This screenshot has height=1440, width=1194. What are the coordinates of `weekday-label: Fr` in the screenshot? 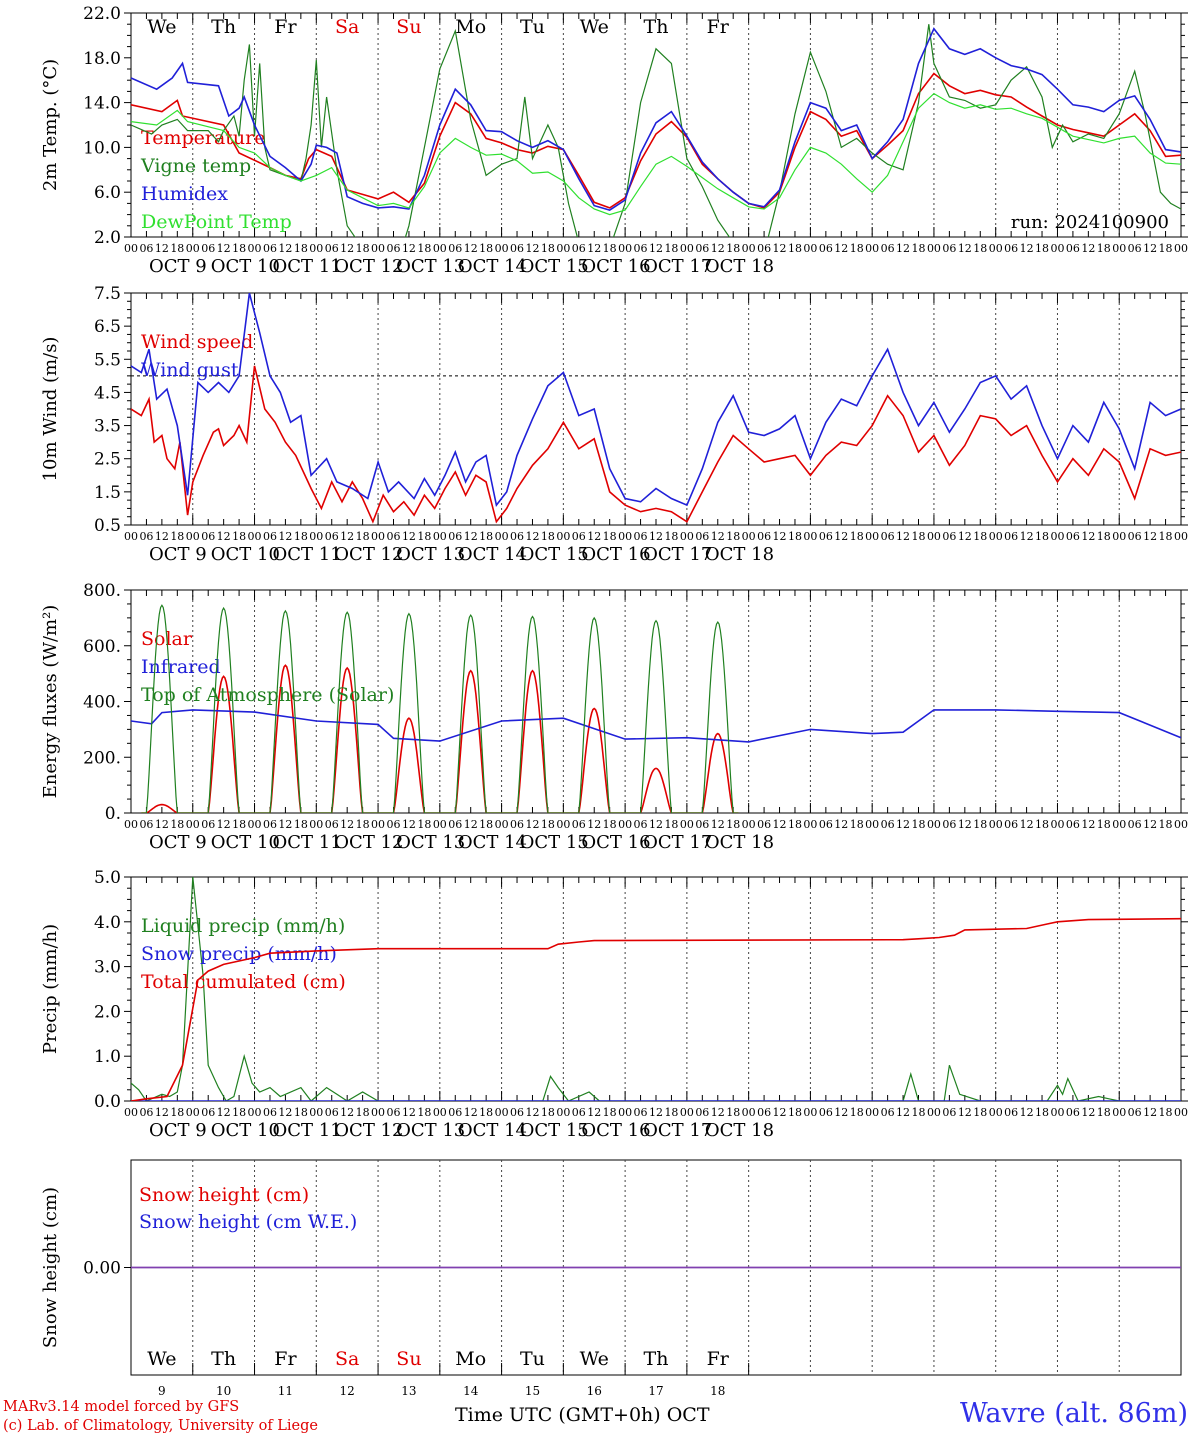 It's located at (285, 27).